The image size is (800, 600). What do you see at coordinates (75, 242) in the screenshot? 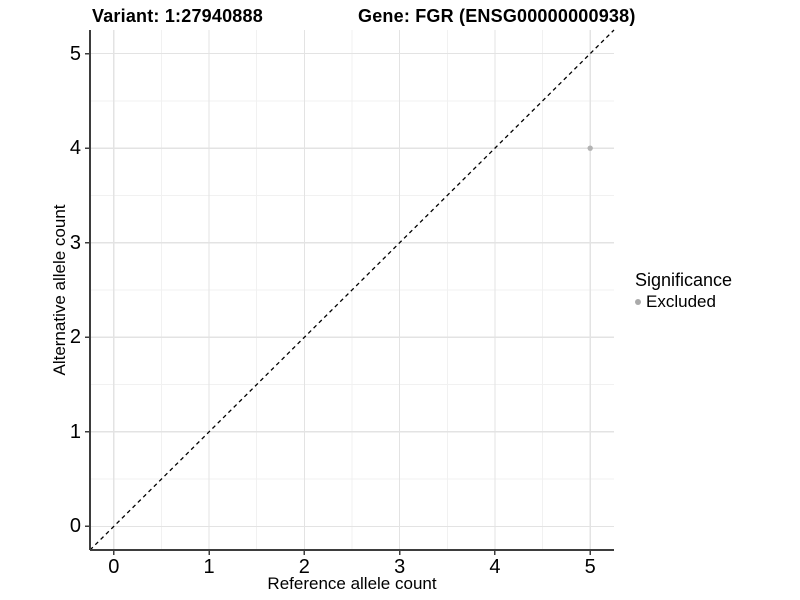
I see `y-tick-label: 3` at bounding box center [75, 242].